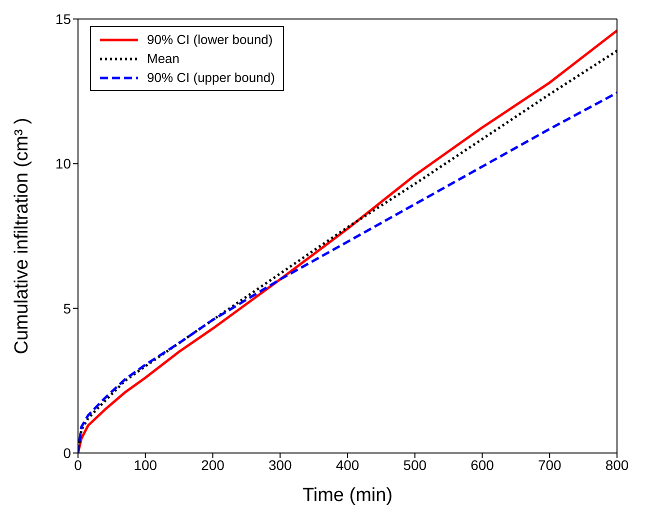 This screenshot has height=521, width=651. What do you see at coordinates (415, 464) in the screenshot?
I see `x-tick-label: 500` at bounding box center [415, 464].